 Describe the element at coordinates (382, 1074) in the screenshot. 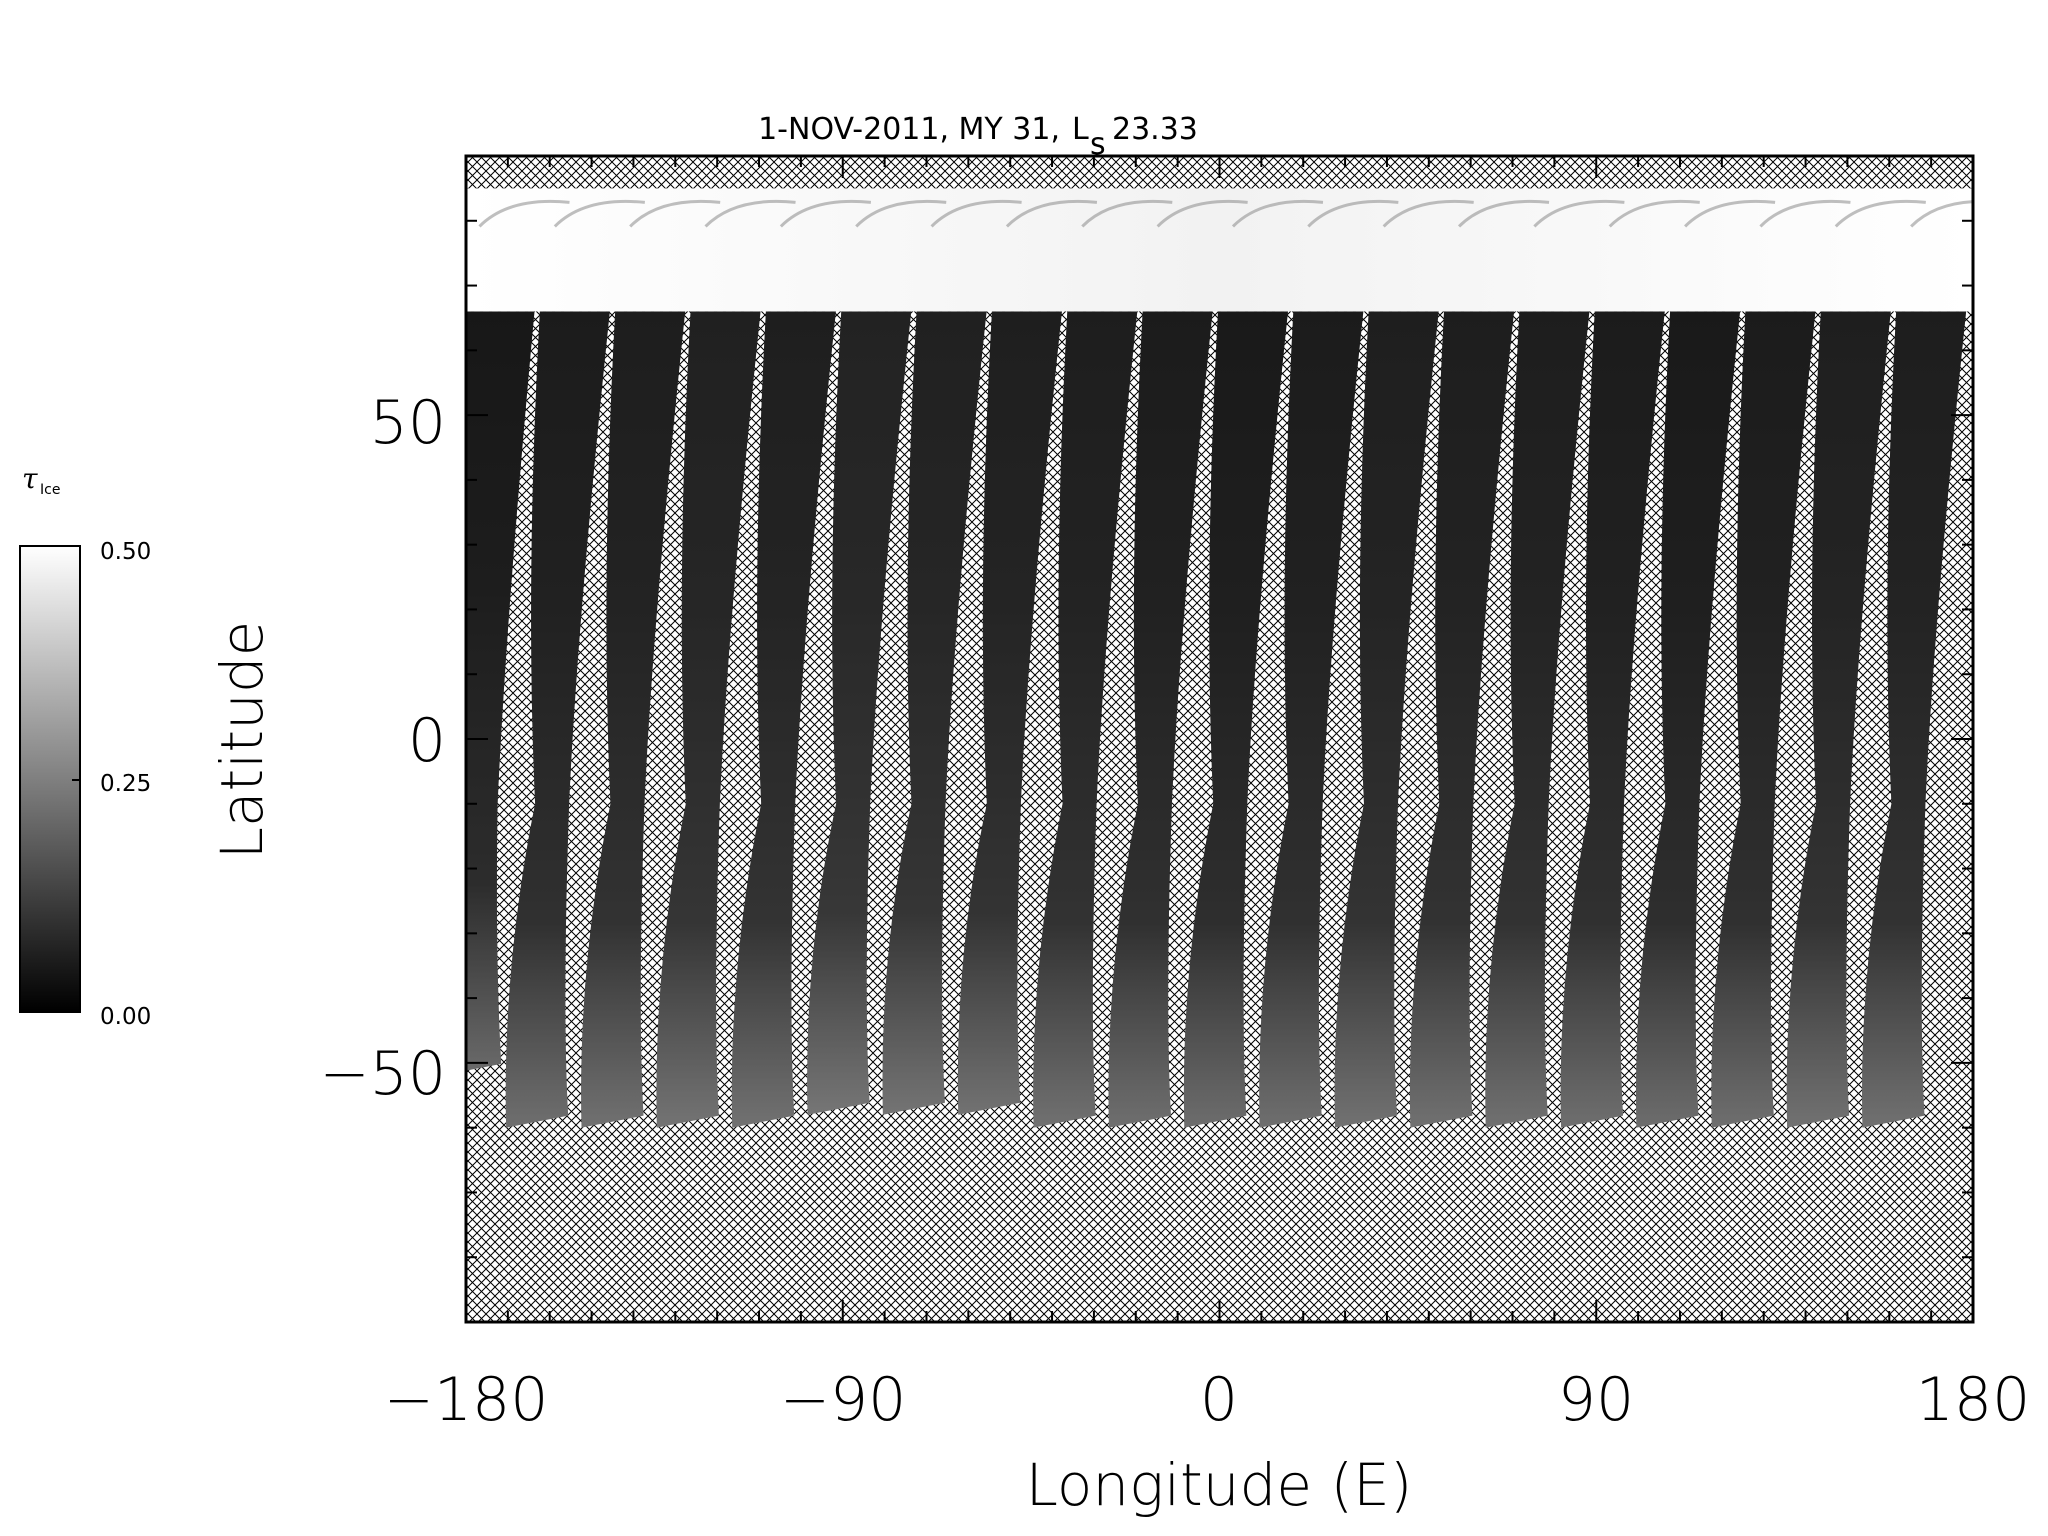

I see `y-tick-label: −50` at that location.